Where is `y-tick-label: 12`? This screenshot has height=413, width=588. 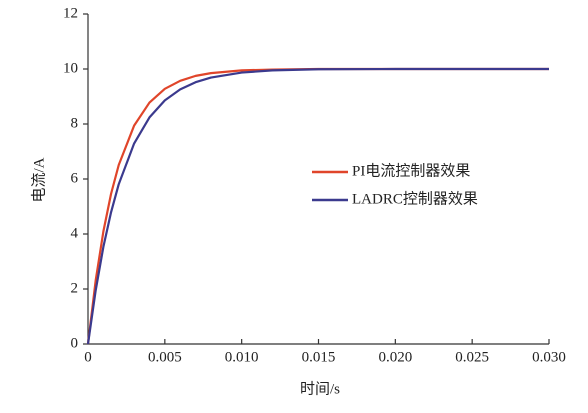
y-tick-label: 12 is located at coordinates (70, 13).